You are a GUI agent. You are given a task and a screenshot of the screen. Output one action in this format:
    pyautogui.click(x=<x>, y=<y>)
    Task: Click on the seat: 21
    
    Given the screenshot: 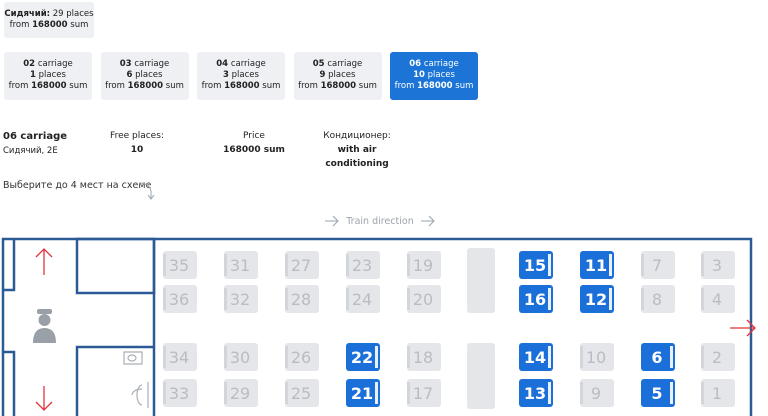 What is the action you would take?
    pyautogui.click(x=363, y=393)
    